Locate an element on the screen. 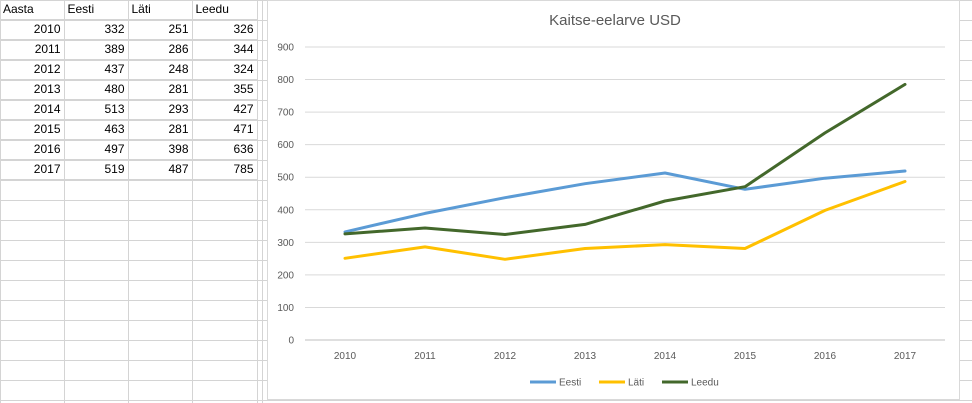 This screenshot has width=972, height=403. x-tick-label: 2015 is located at coordinates (745, 356).